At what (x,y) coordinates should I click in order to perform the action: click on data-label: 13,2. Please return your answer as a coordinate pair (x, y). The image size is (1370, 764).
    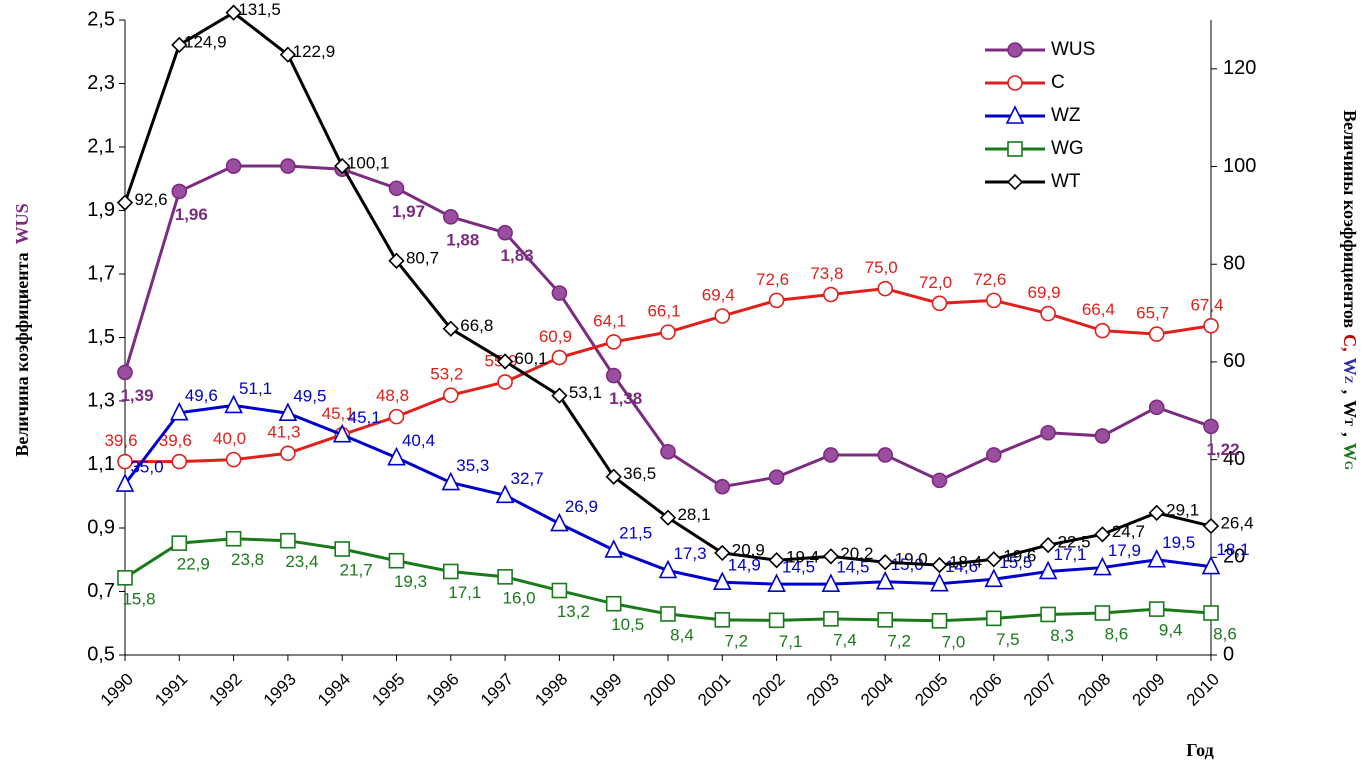
    Looking at the image, I should click on (573, 611).